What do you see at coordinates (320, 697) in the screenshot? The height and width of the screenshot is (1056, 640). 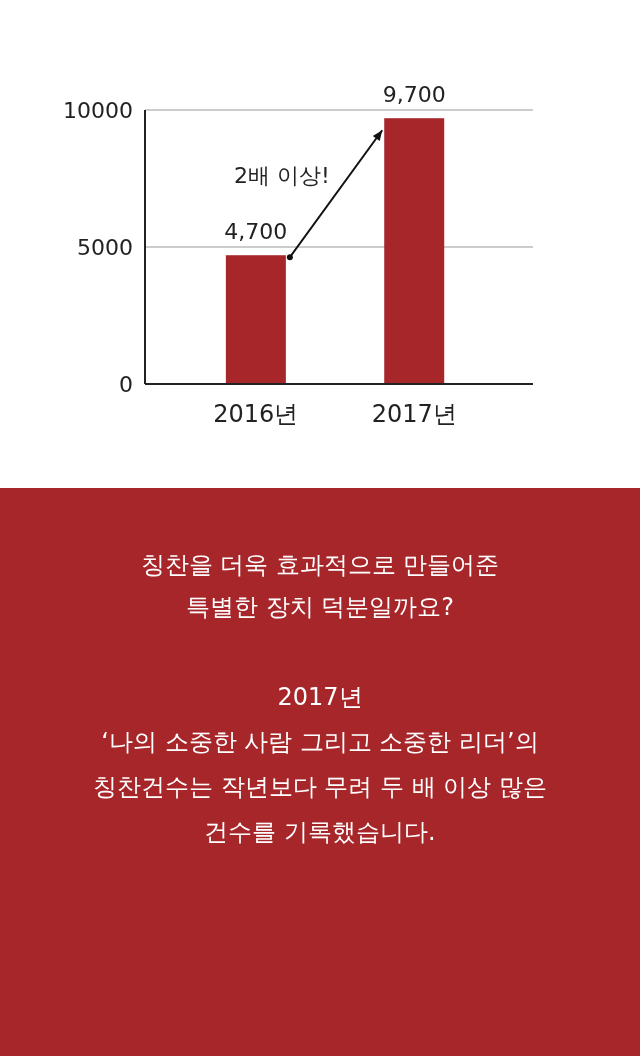 I see `text: 2017년` at bounding box center [320, 697].